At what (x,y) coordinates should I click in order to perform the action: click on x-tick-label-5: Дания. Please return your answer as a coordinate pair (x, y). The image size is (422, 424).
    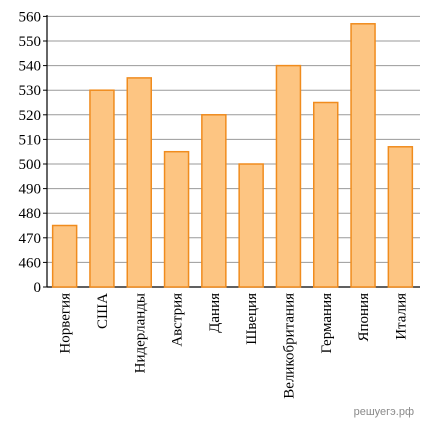
    Looking at the image, I should click on (215, 313).